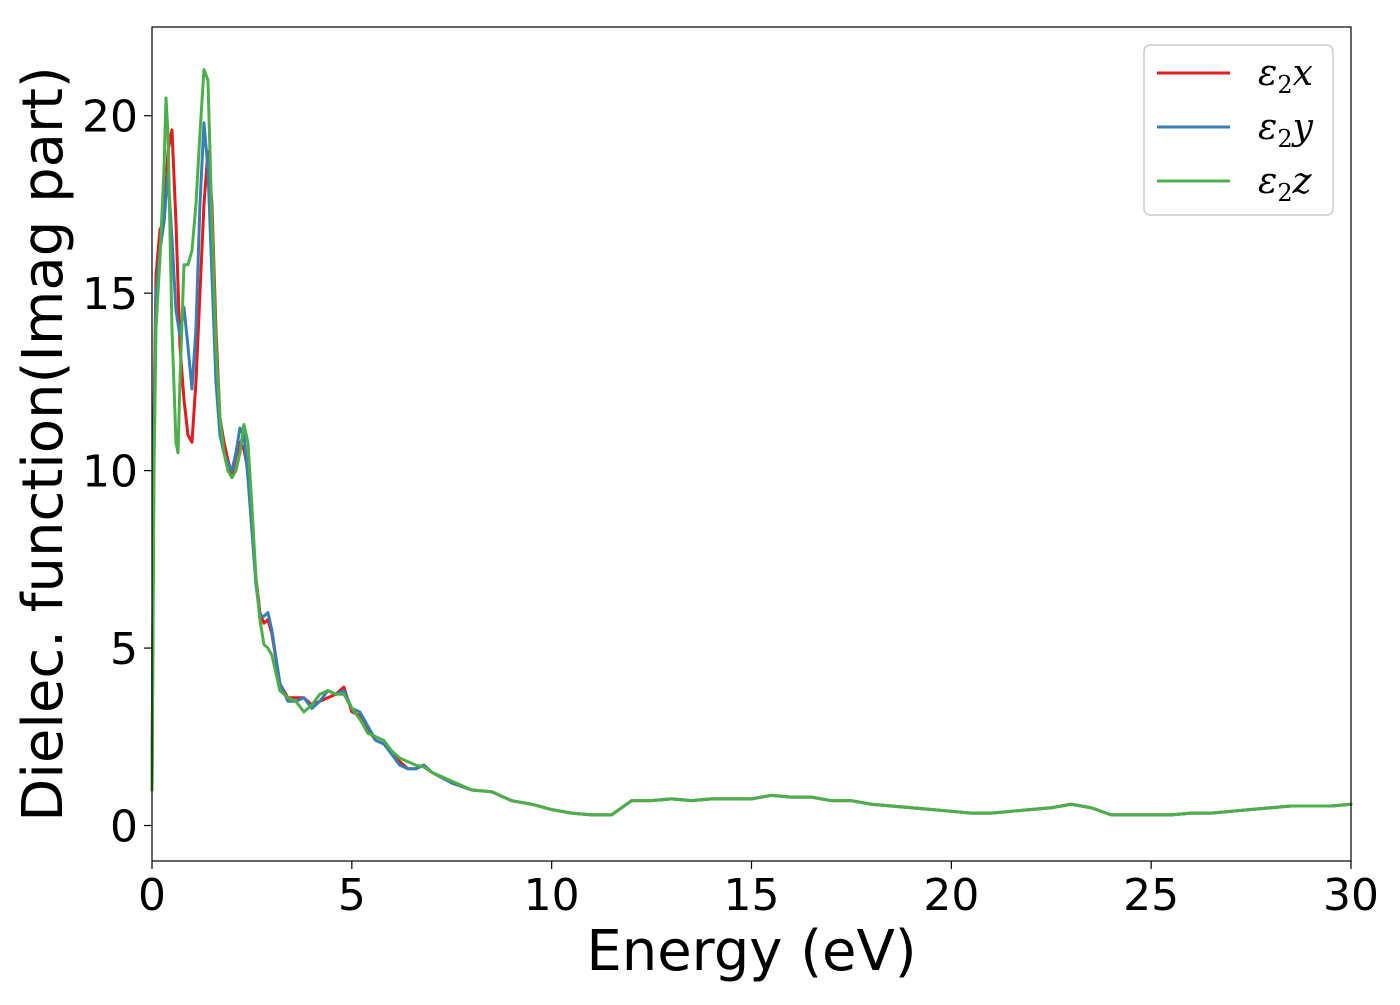 This screenshot has width=1400, height=1005. I want to click on y-tick-label: 5, so click(124, 649).